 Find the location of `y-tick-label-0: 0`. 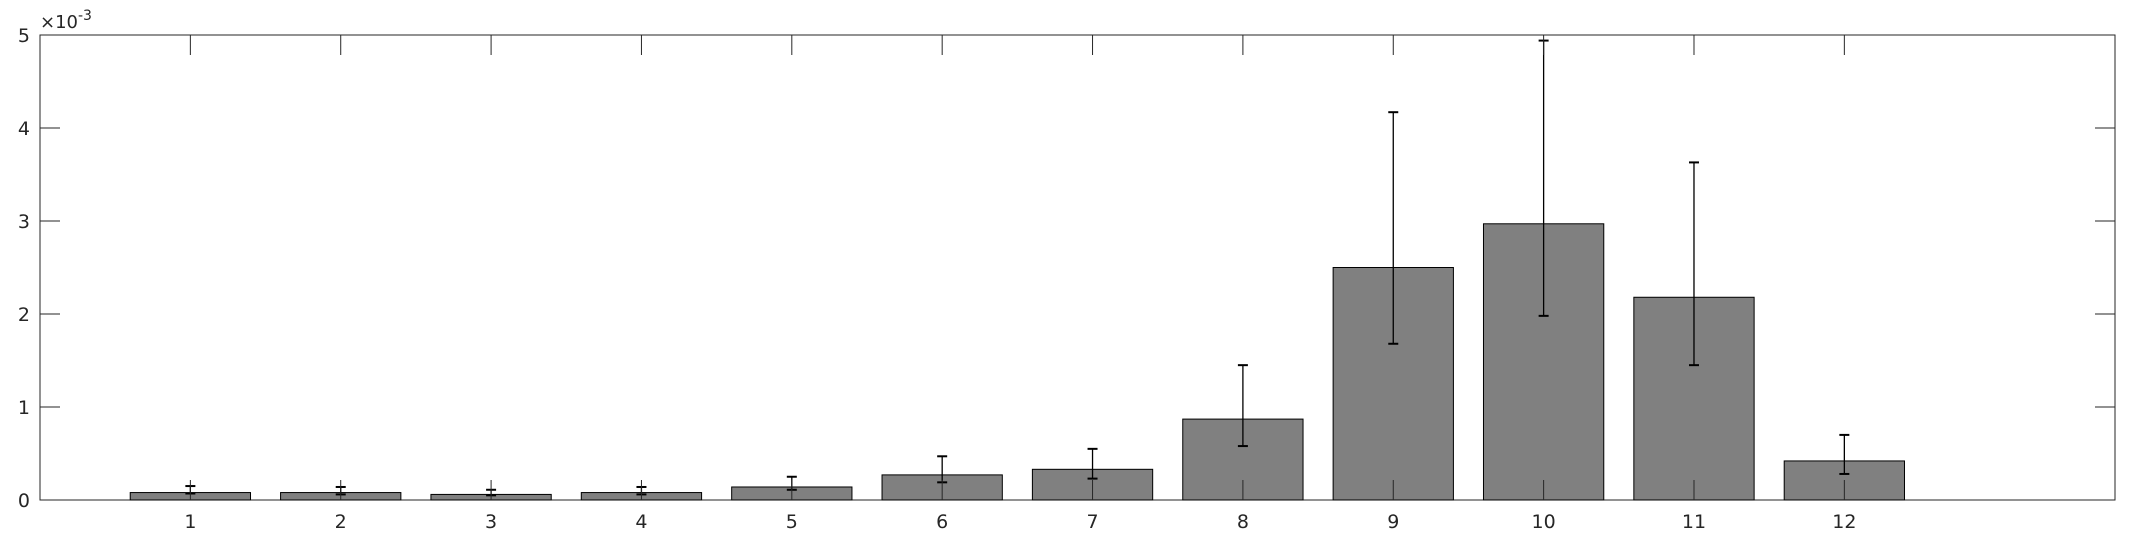

y-tick-label-0: 0 is located at coordinates (24, 501).